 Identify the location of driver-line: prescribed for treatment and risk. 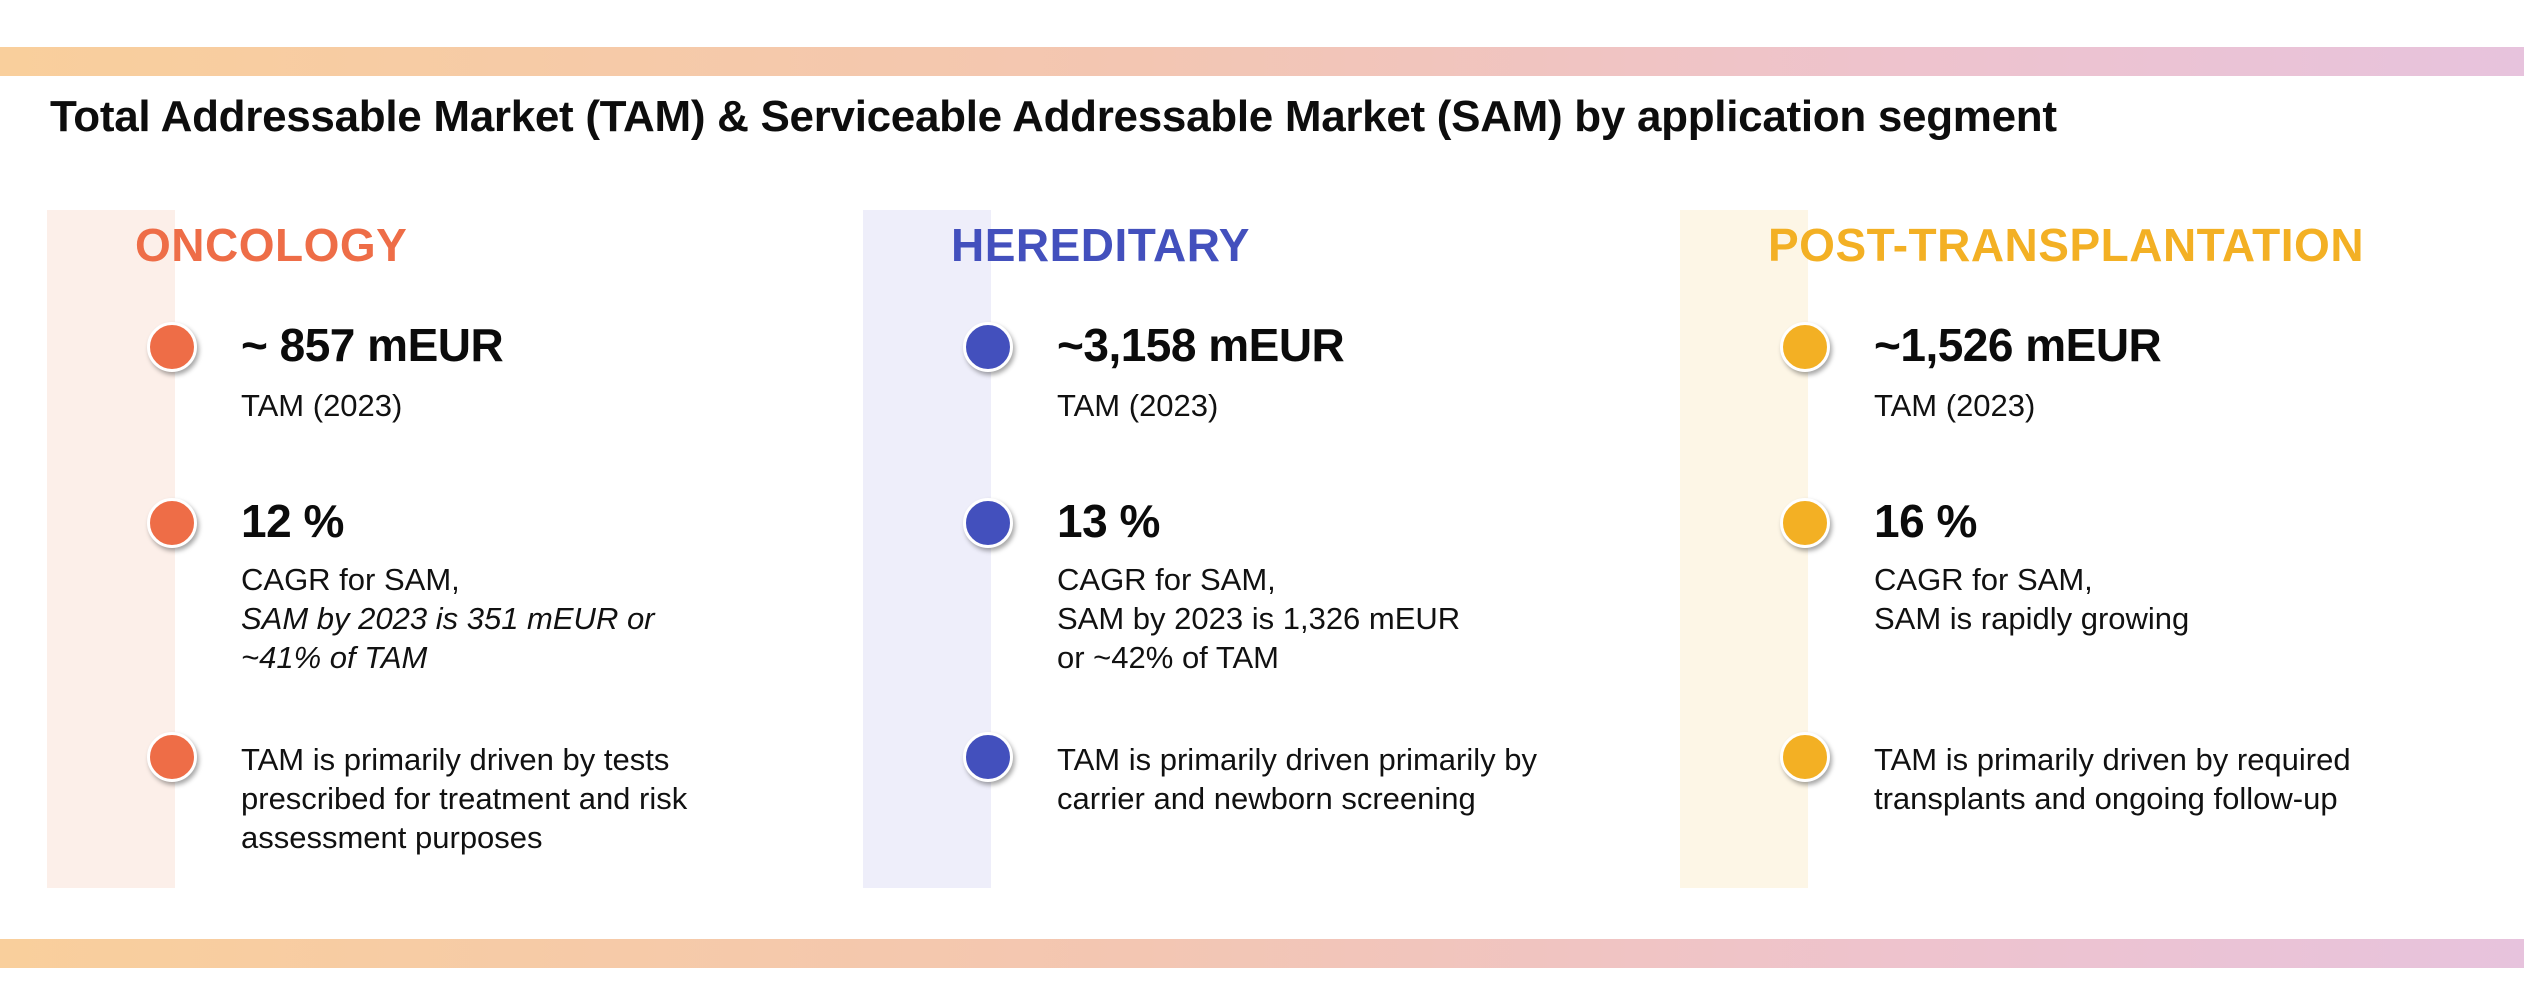
(464, 798).